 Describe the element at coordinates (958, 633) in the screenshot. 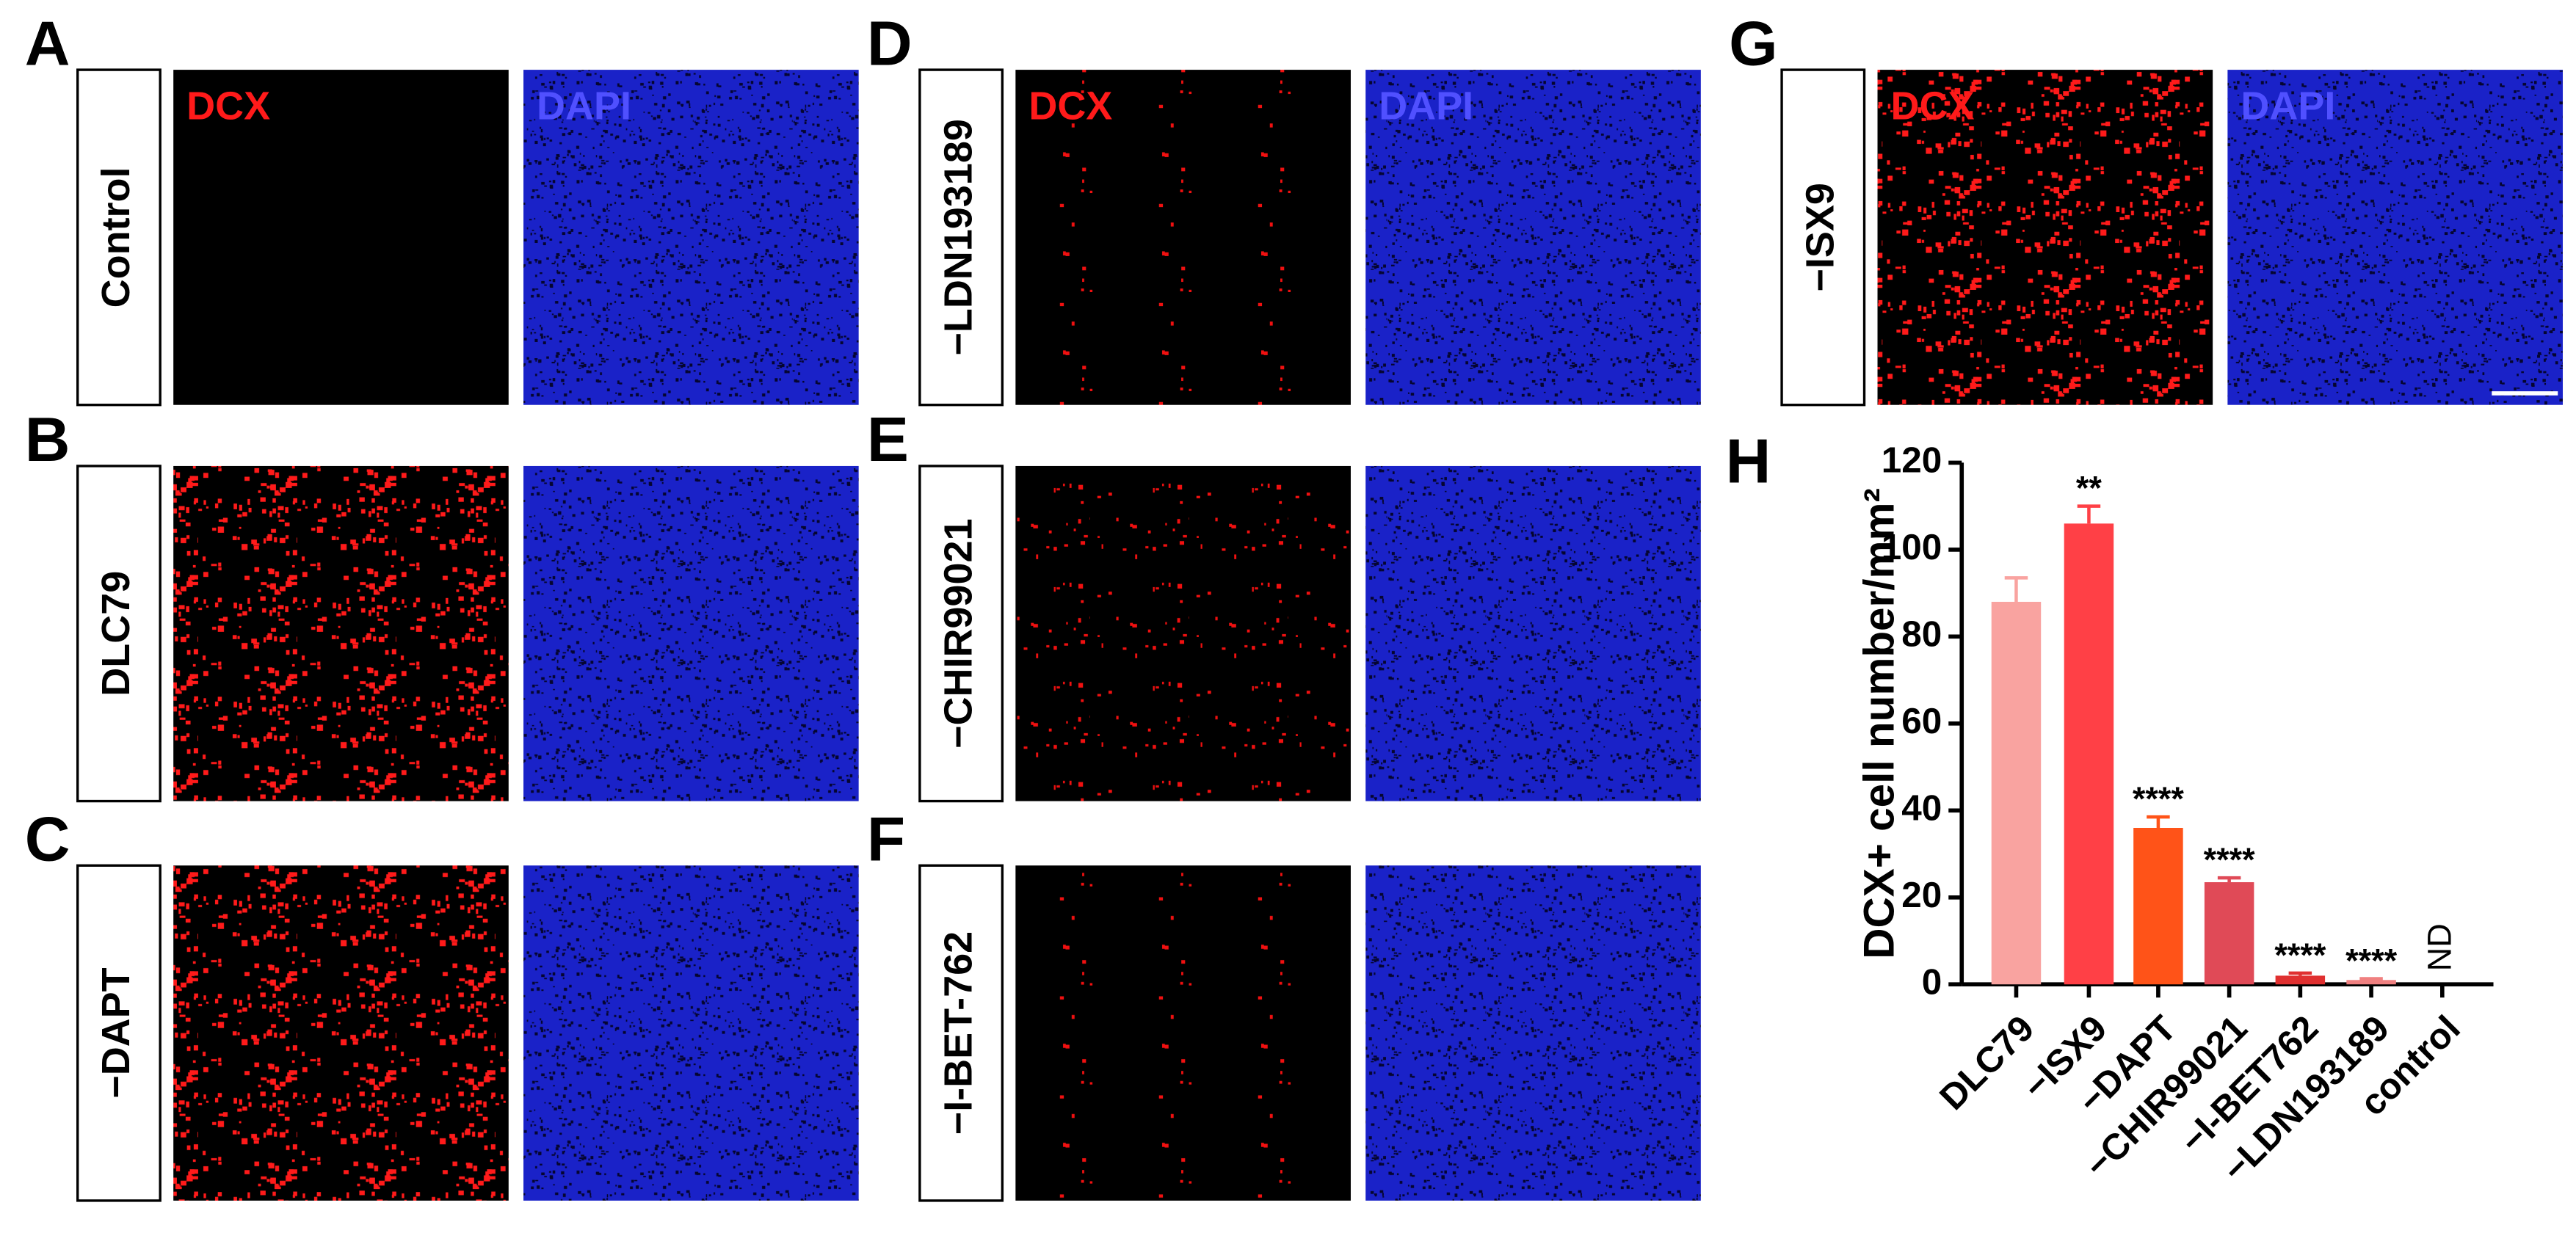

I see `condition-label: −CHIR99021` at that location.